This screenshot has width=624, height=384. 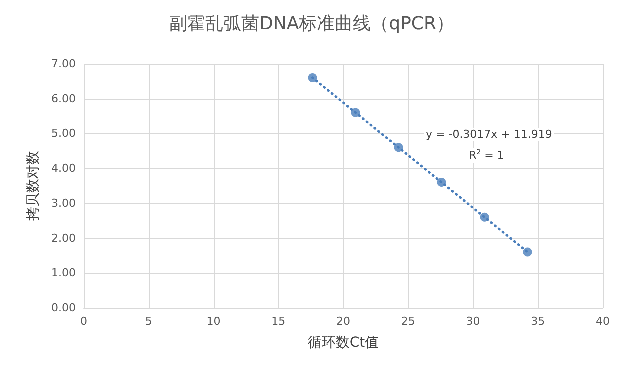 I want to click on annotation: y = -0.3017x + 11.919, so click(x=489, y=134).